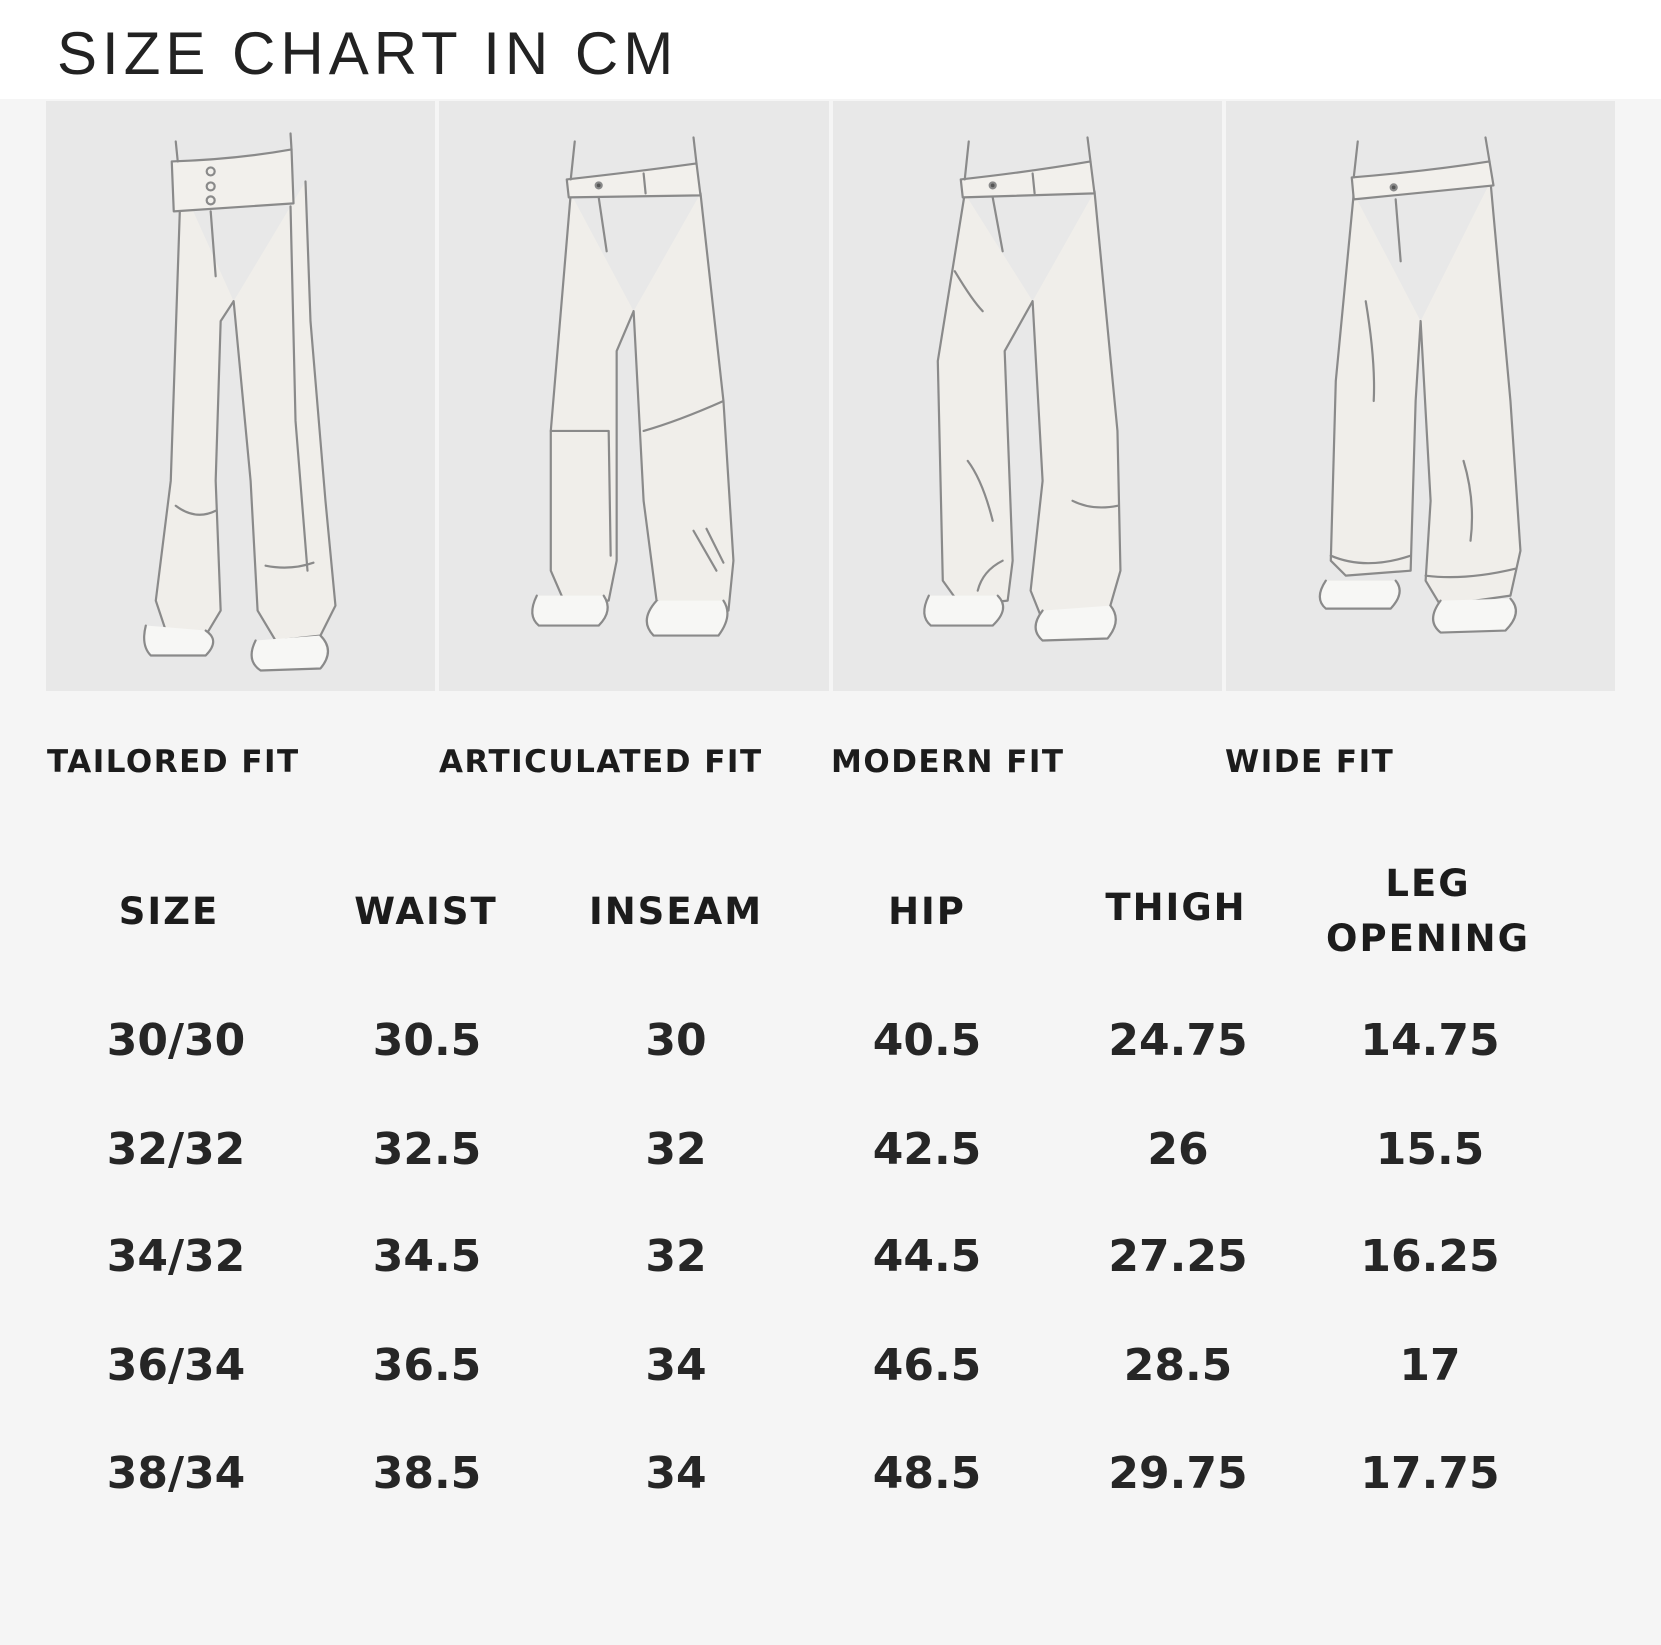 The height and width of the screenshot is (1645, 1661). Describe the element at coordinates (1178, 1040) in the screenshot. I see `cell-thigh: 24.75` at that location.